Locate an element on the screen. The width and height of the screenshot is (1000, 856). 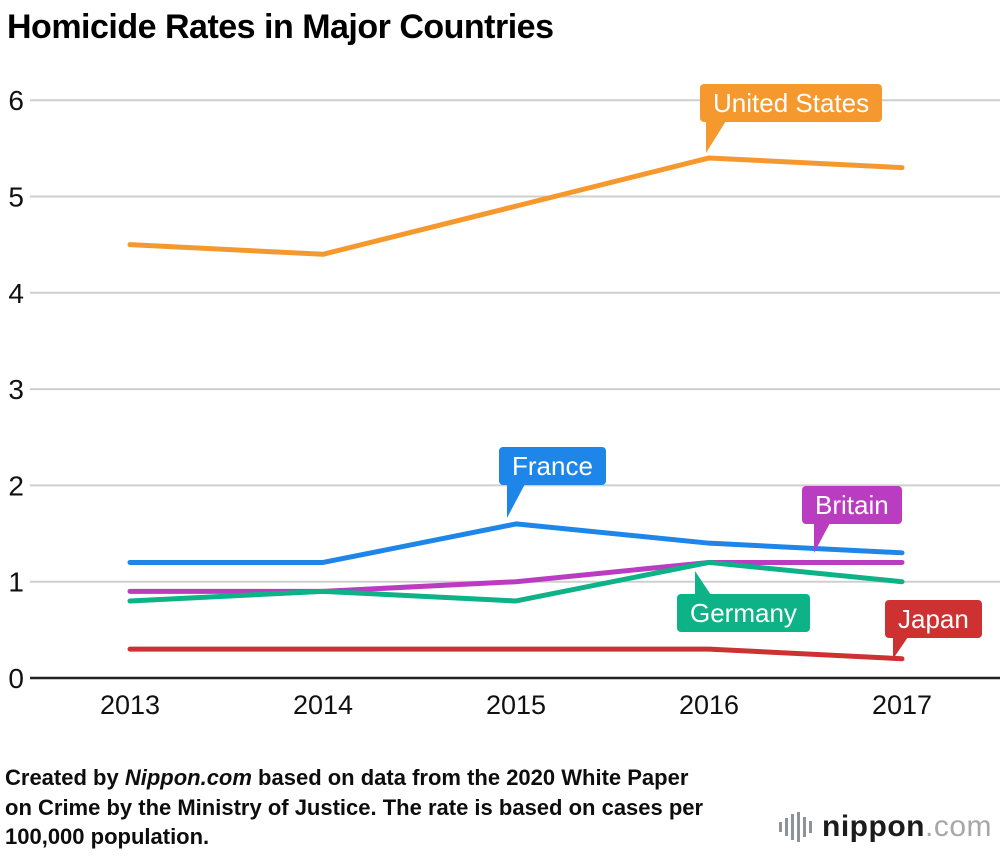
nippon-logo: nippon.com is located at coordinates (885, 827).